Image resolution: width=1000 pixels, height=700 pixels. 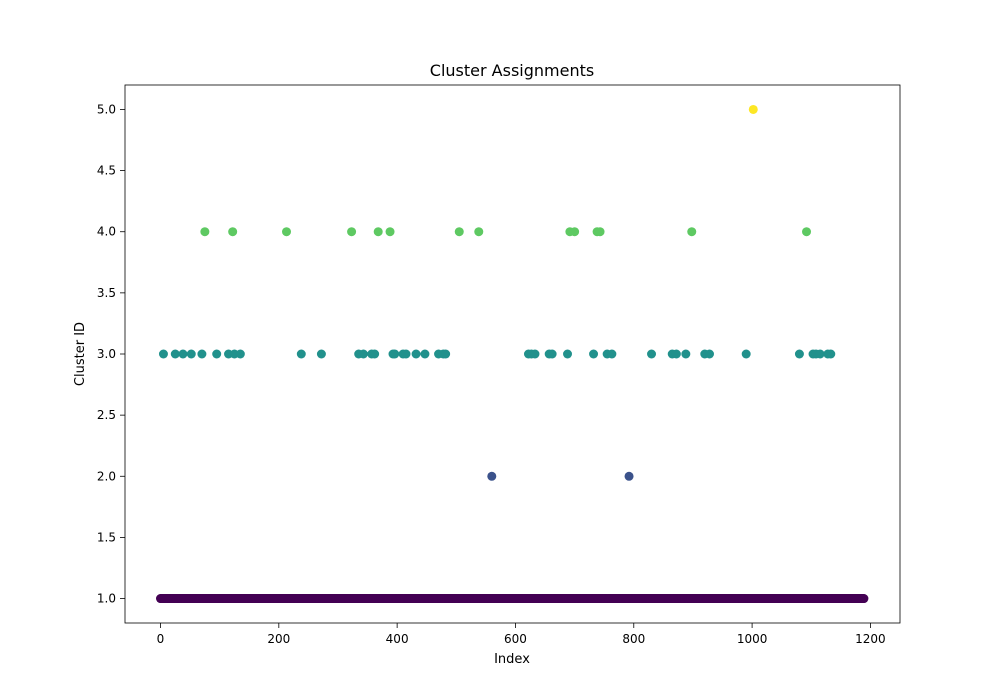 What do you see at coordinates (397, 639) in the screenshot?
I see `x-tick-label: 400` at bounding box center [397, 639].